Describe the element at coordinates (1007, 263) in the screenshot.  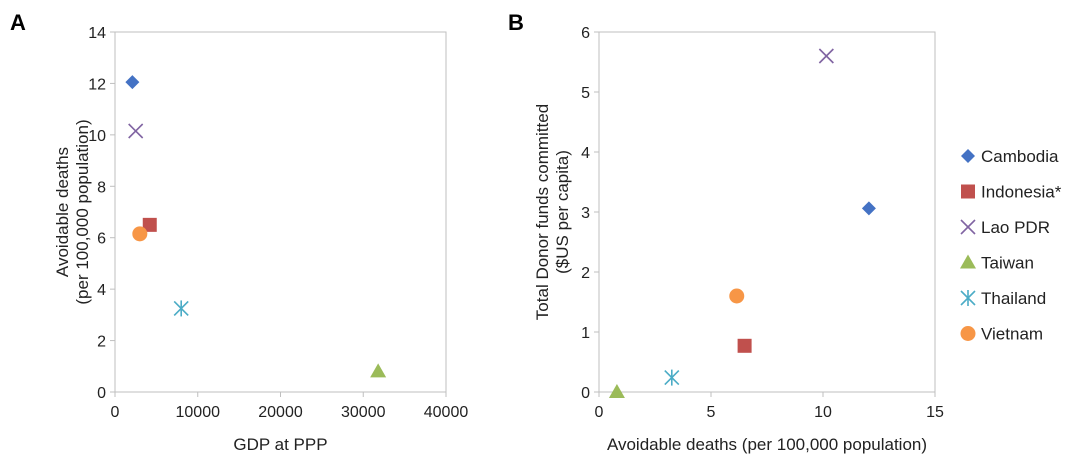
I see `legend-label: Taiwan` at that location.